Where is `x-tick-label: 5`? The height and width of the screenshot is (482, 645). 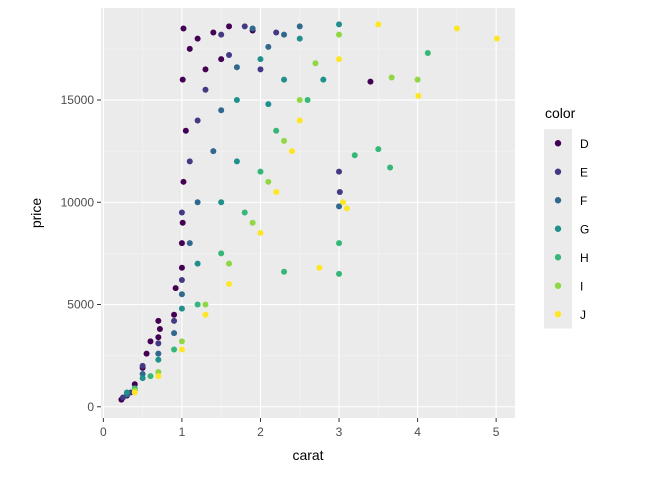
x-tick-label: 5 is located at coordinates (496, 432).